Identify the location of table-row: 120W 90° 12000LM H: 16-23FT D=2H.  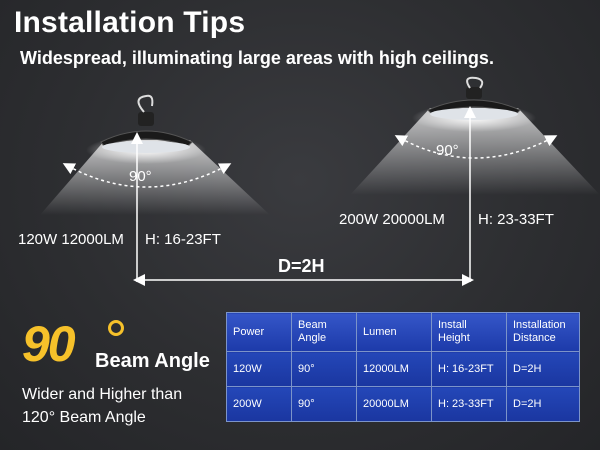
(403, 369).